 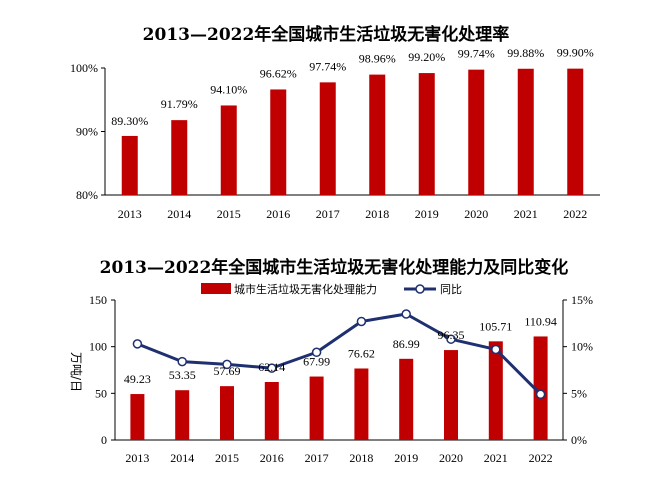 What do you see at coordinates (426, 57) in the screenshot?
I see `data-label: 99.20%` at bounding box center [426, 57].